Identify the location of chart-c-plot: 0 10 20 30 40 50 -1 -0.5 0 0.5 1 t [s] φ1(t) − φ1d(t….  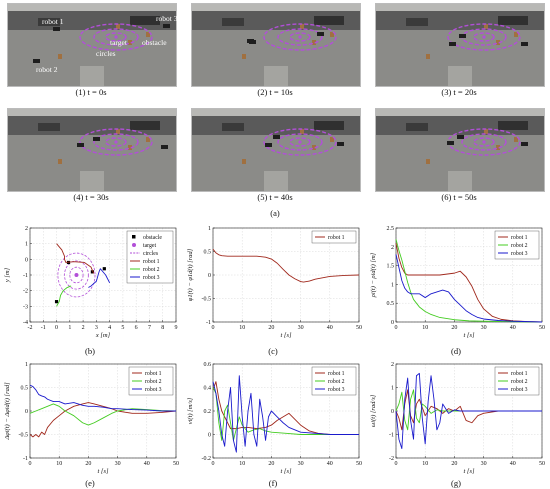
(274, 282).